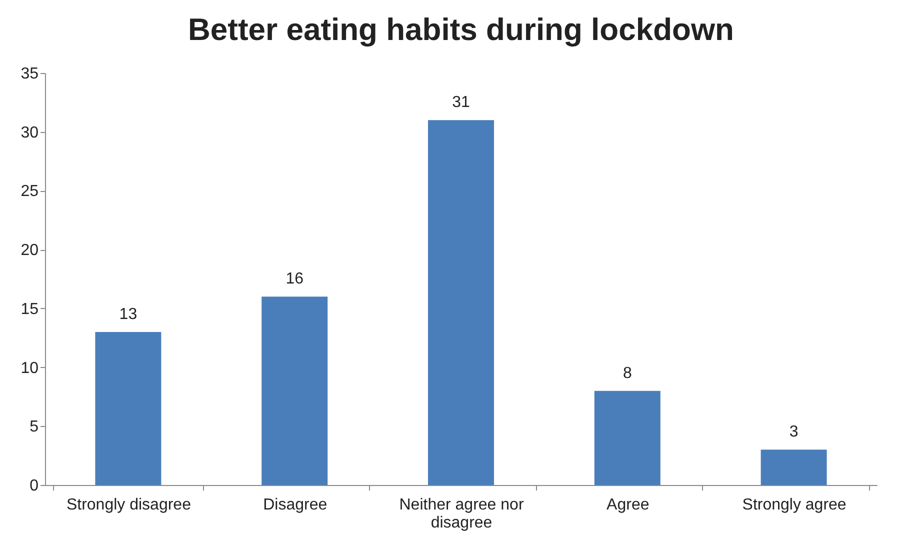 The image size is (907, 540). Describe the element at coordinates (29, 368) in the screenshot. I see `y-tick-label: 10` at that location.